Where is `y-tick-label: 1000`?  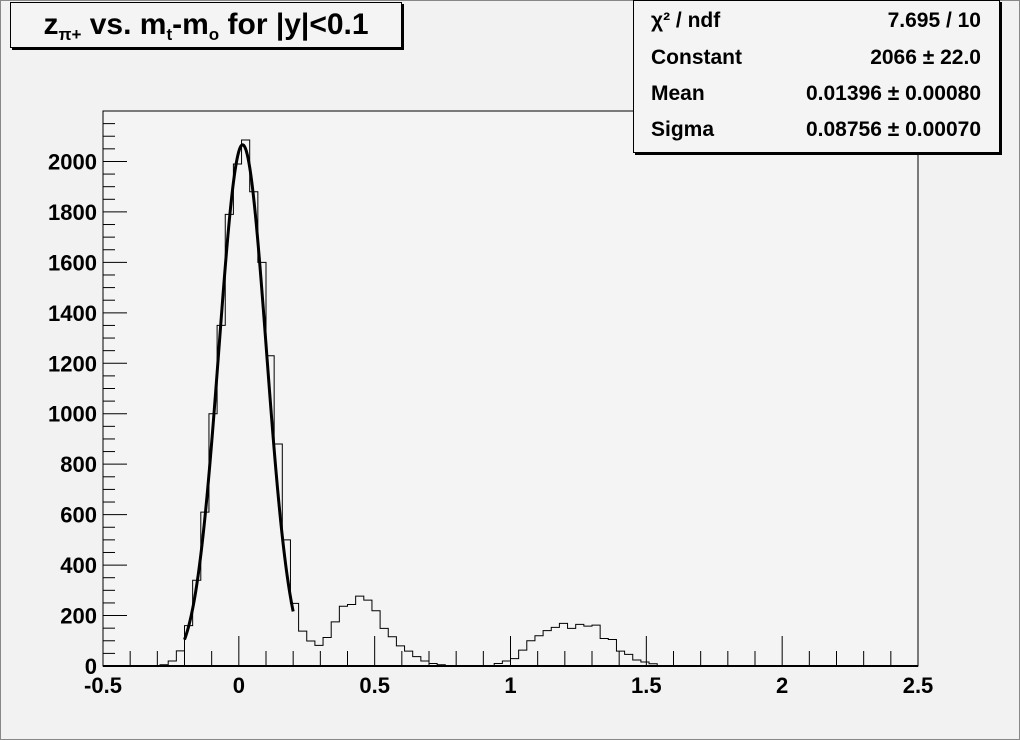
y-tick-label: 1000 is located at coordinates (72, 414).